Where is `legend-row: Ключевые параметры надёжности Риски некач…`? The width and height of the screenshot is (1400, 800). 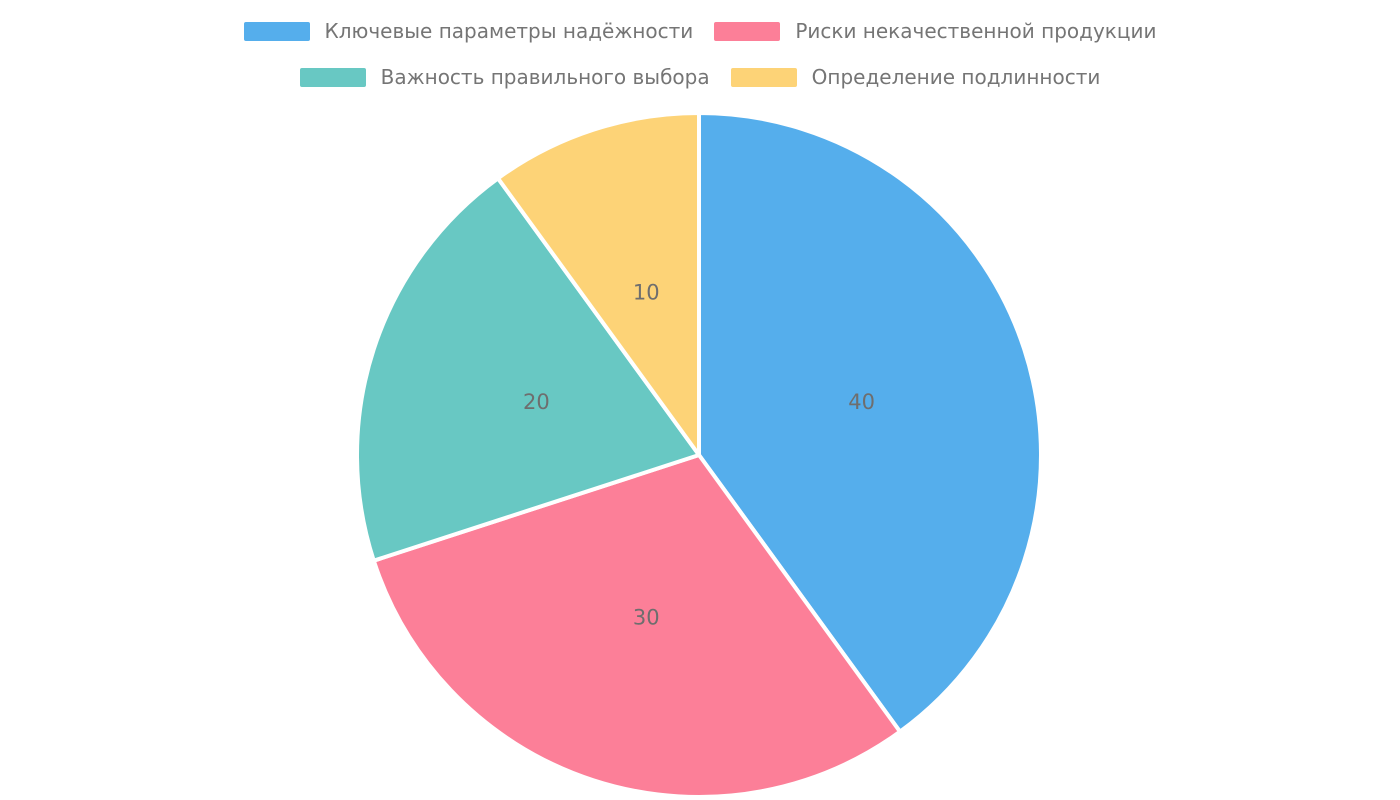 legend-row: Ключевые параметры надёжности Риски некач… is located at coordinates (699, 31).